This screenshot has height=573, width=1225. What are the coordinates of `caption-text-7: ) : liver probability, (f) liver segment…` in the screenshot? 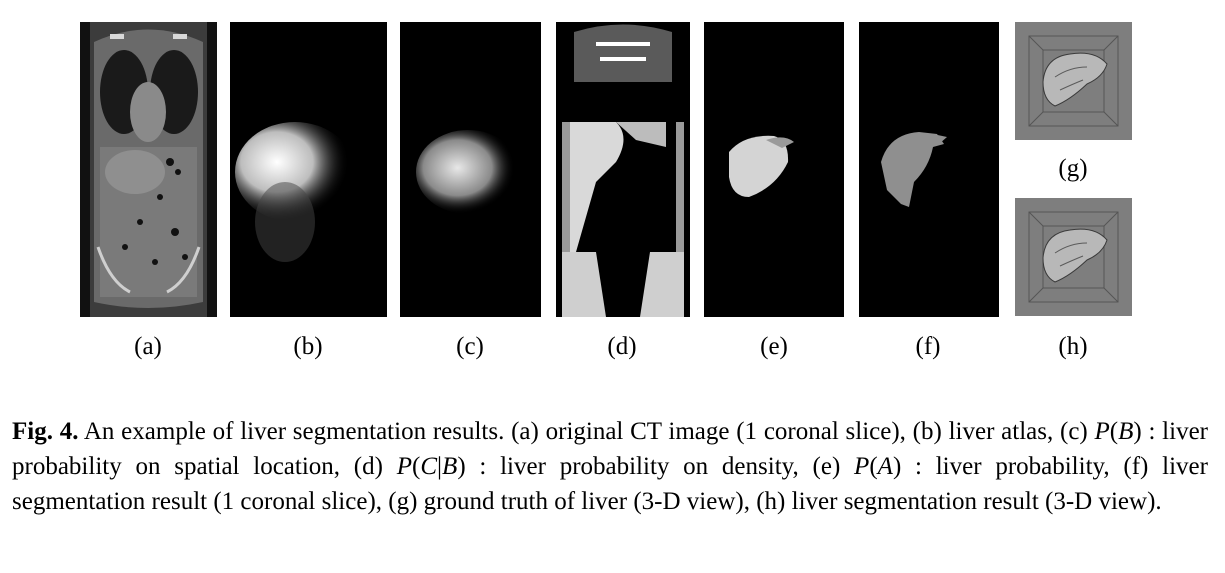 It's located at (610, 484).